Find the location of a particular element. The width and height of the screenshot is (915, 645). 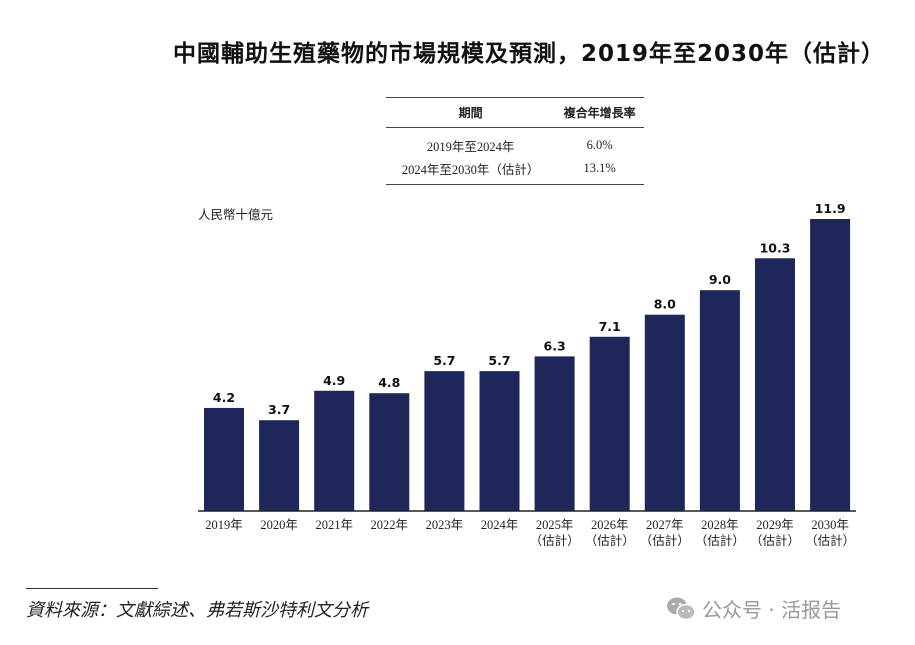

table-row: 2019年至2024年 6.0% is located at coordinates (515, 143).